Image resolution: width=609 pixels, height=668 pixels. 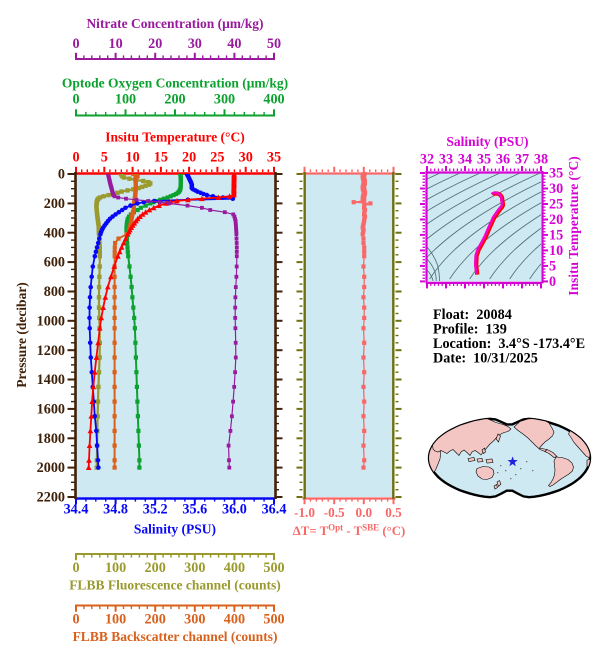 What do you see at coordinates (503, 159) in the screenshot?
I see `svg-text: 36` at bounding box center [503, 159].